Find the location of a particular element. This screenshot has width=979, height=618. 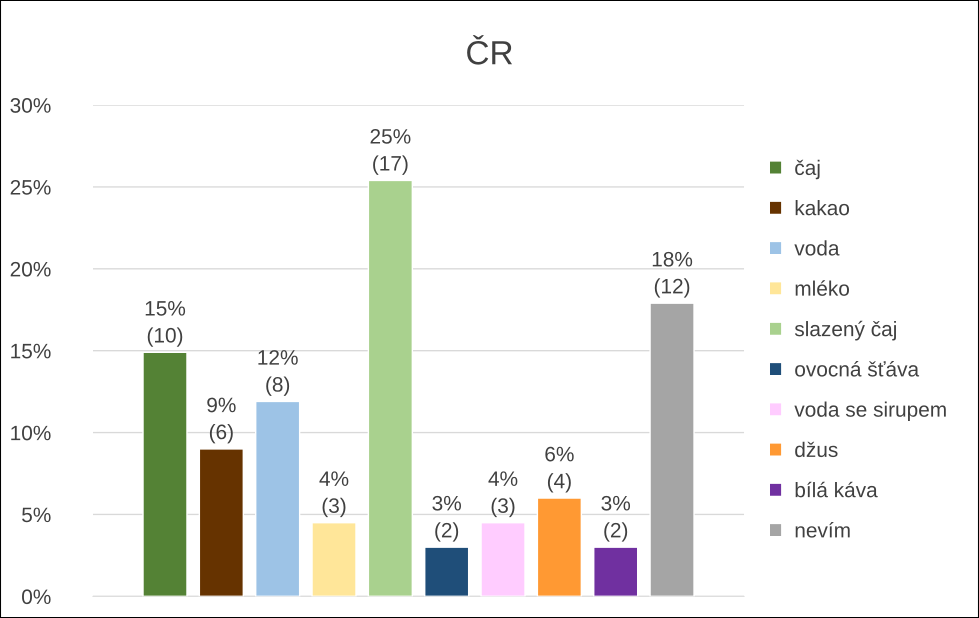

data-label: 9% (6) is located at coordinates (221, 421).